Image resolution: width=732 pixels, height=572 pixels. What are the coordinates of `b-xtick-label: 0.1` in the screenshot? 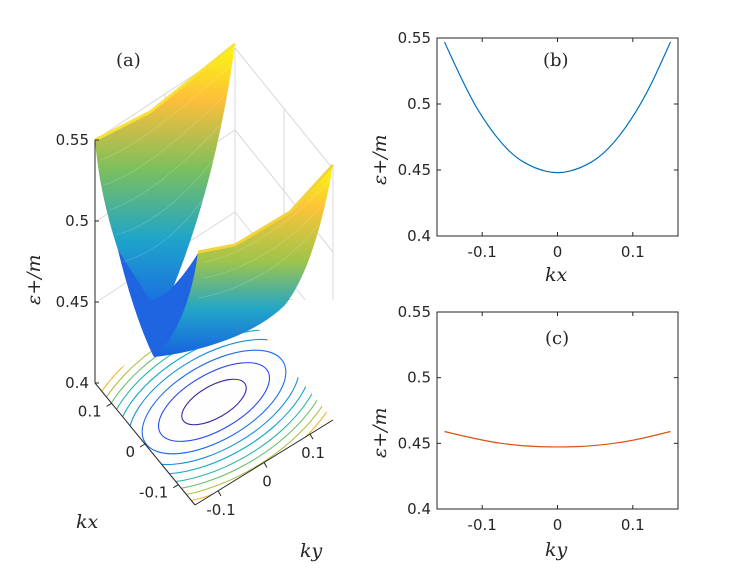 It's located at (633, 252).